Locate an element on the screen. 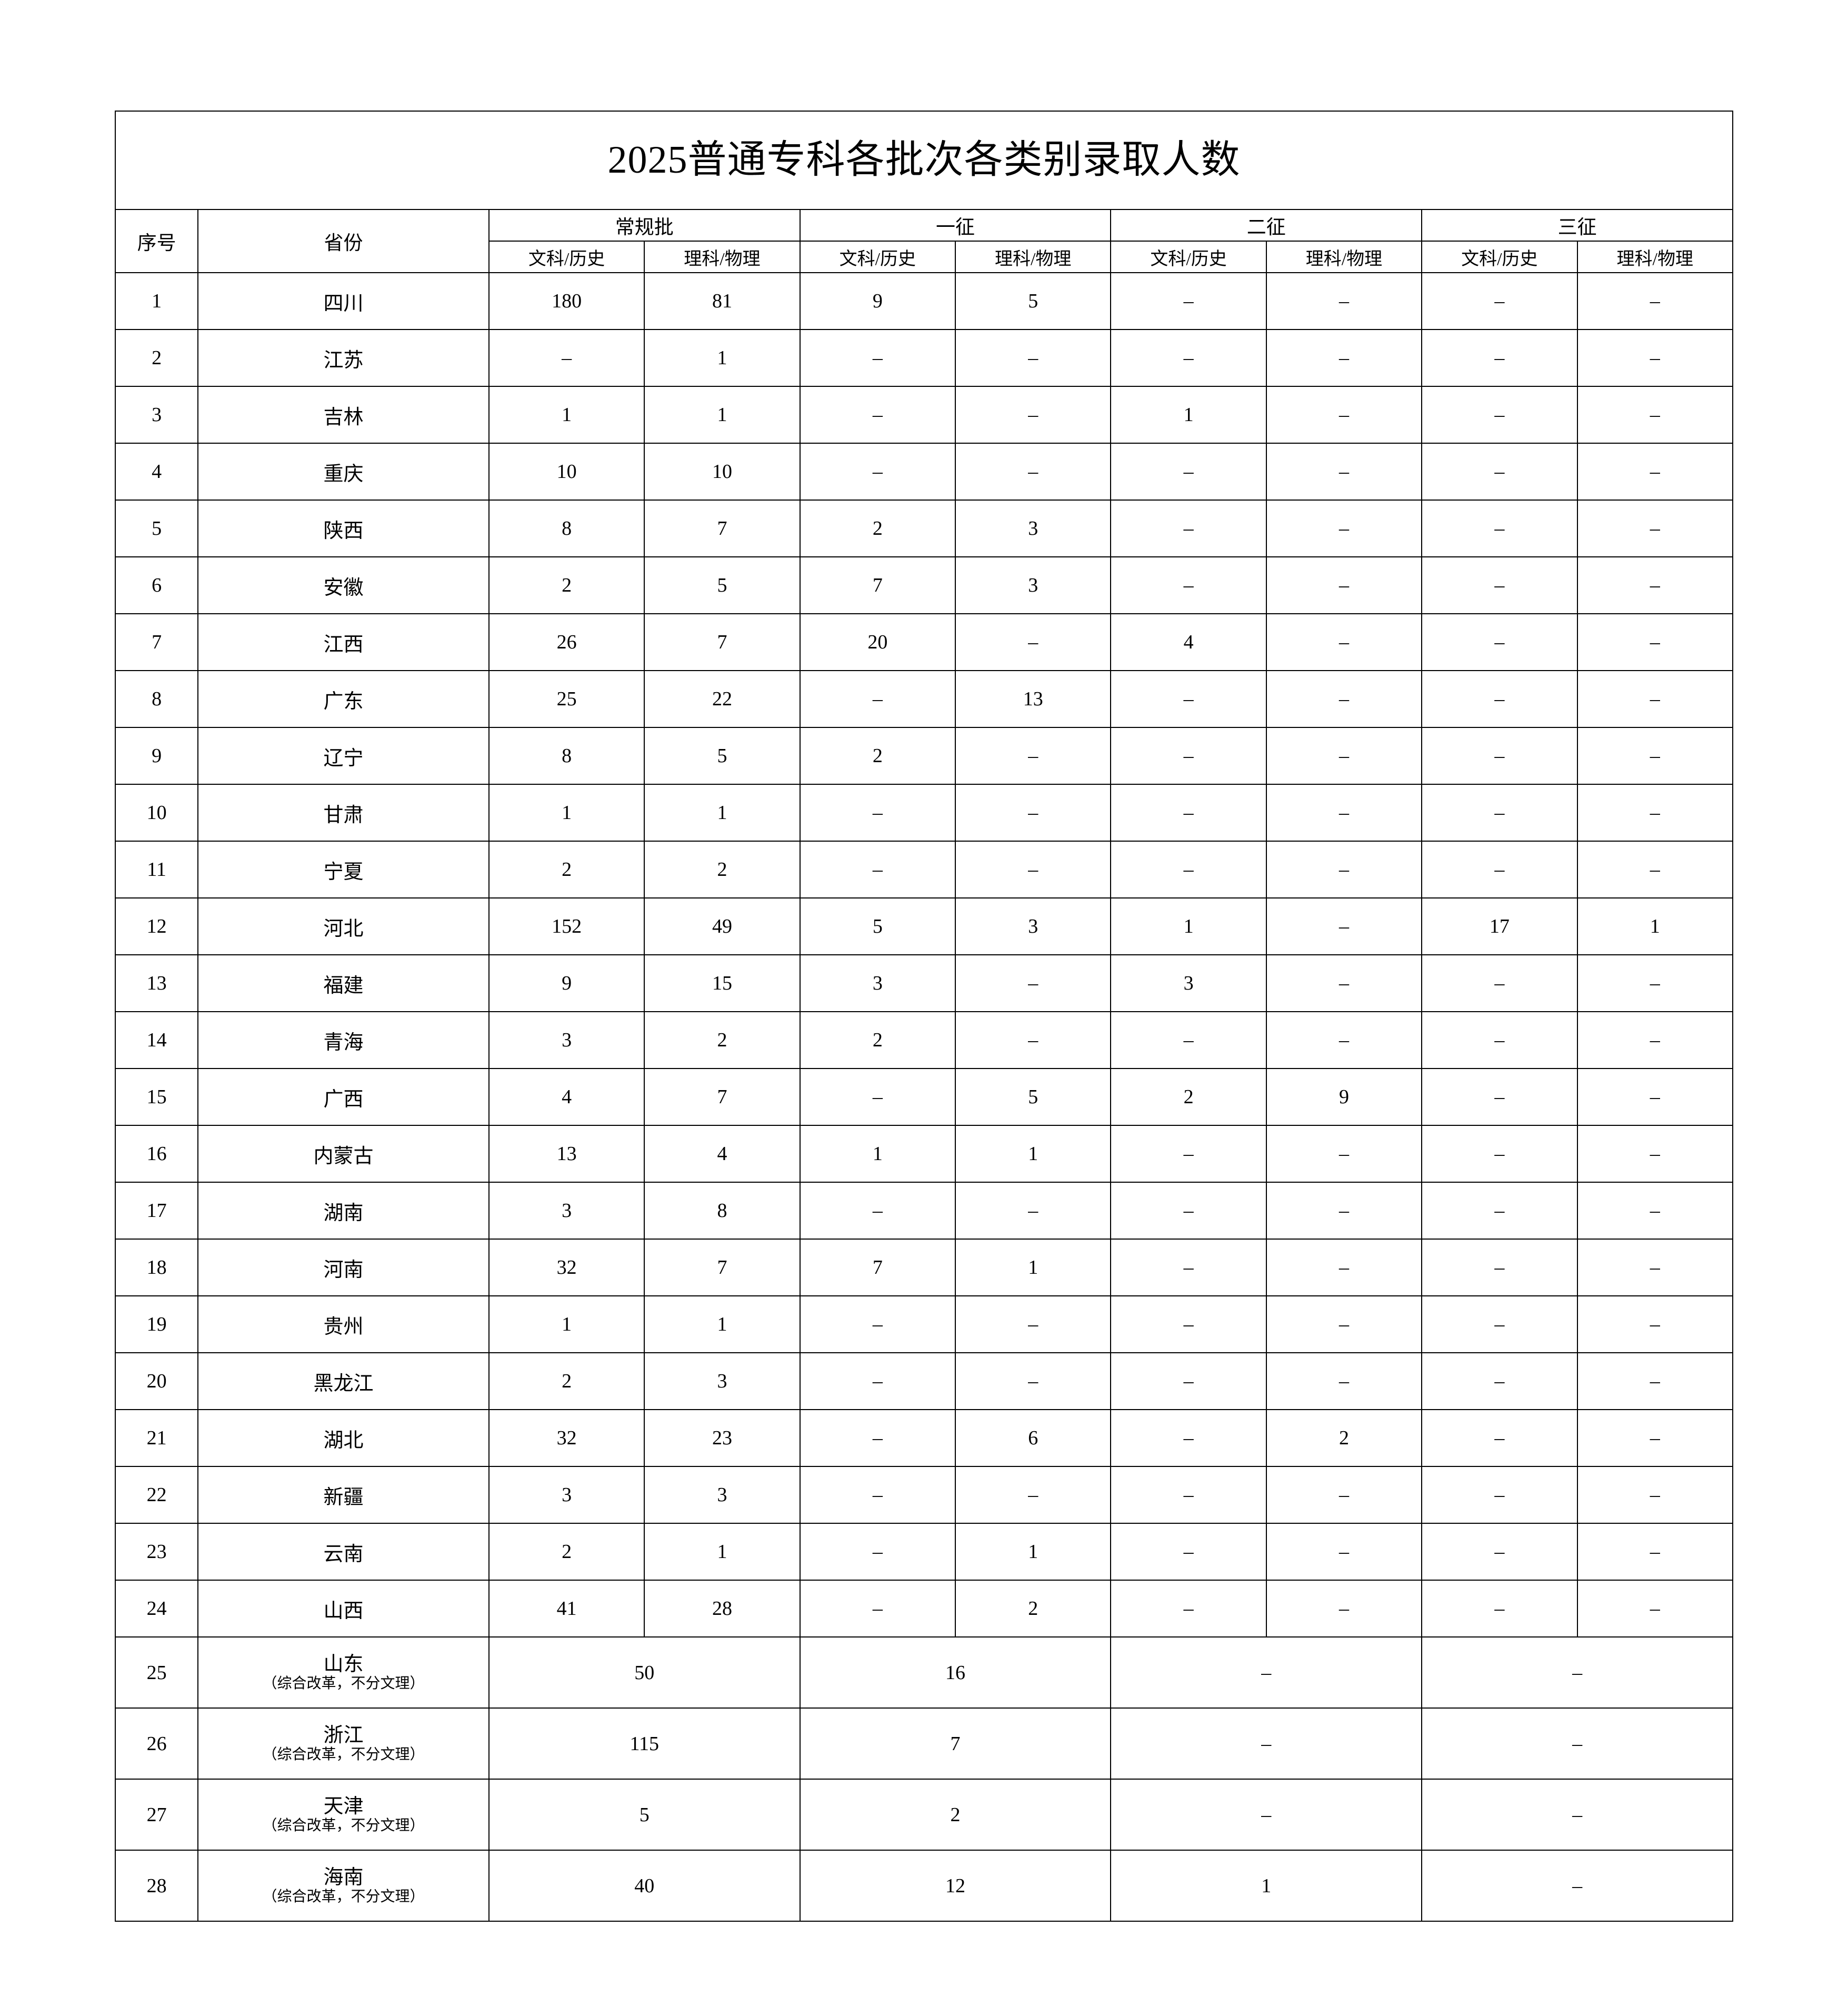 The image size is (1848, 1997). value-cell-merged: 2 is located at coordinates (955, 1815).